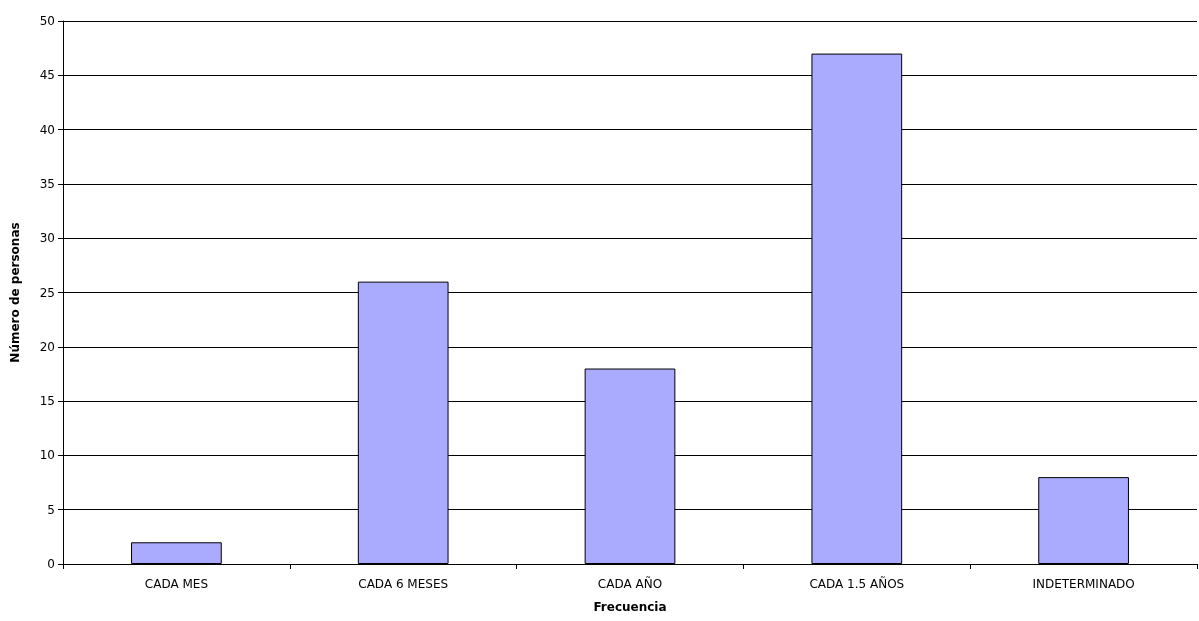 The height and width of the screenshot is (621, 1199). Describe the element at coordinates (1083, 584) in the screenshot. I see `x-tick-label: INDETERMINADO` at that location.